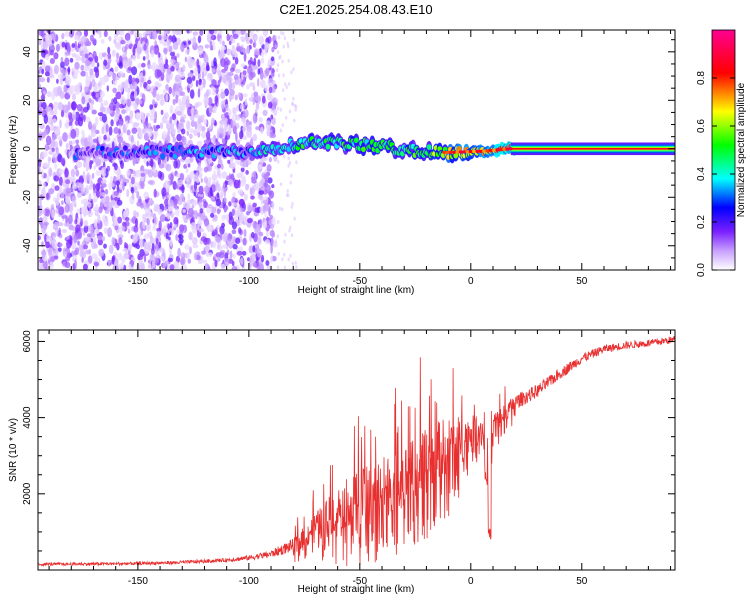  Describe the element at coordinates (456, 155) in the screenshot. I see `spectrogram-ridge-cell` at that location.